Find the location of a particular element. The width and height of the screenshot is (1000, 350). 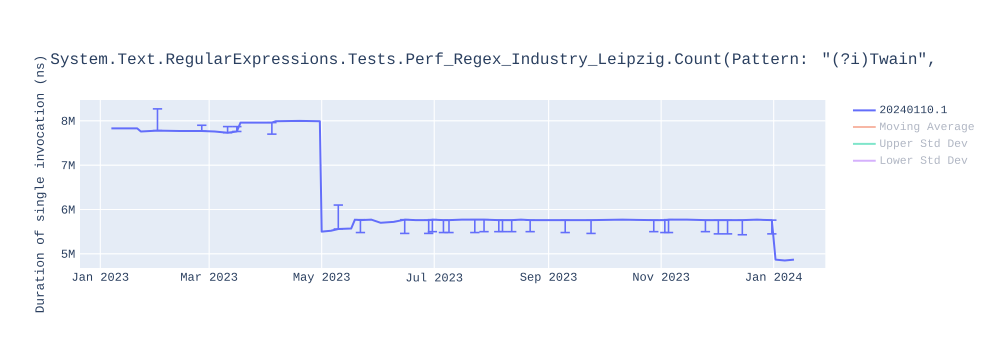

y-axis-title: Duration of single invocation (ns) is located at coordinates (40, 184).